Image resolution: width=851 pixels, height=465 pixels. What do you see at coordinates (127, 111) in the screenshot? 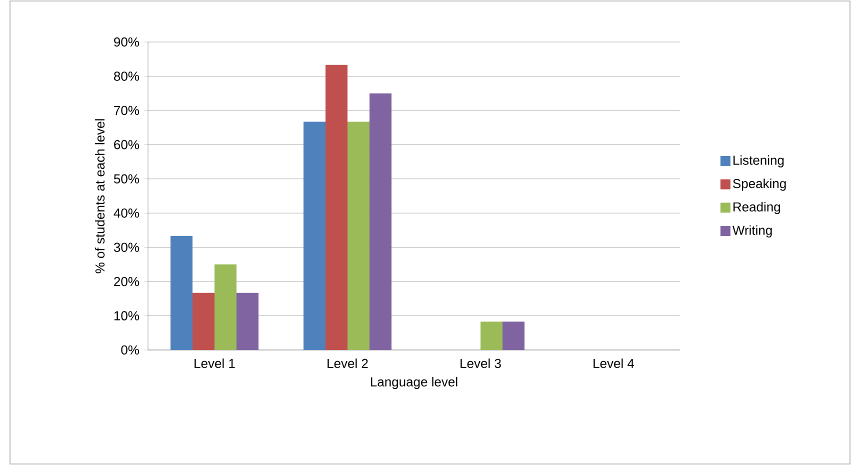
I see `y-tick-label: 70%` at bounding box center [127, 111].